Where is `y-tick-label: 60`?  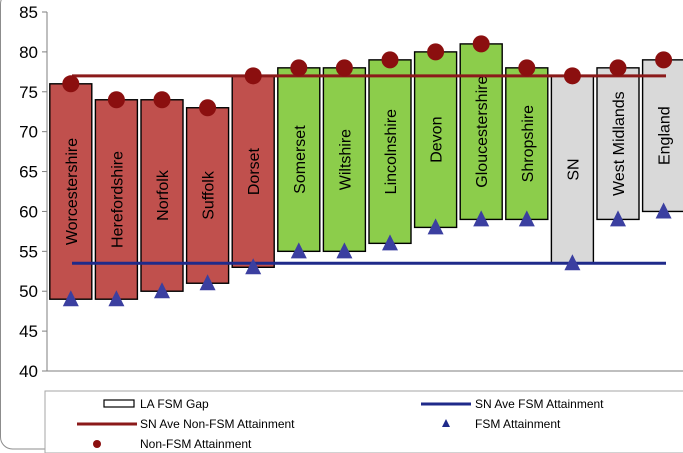 y-tick-label: 60 is located at coordinates (28, 211).